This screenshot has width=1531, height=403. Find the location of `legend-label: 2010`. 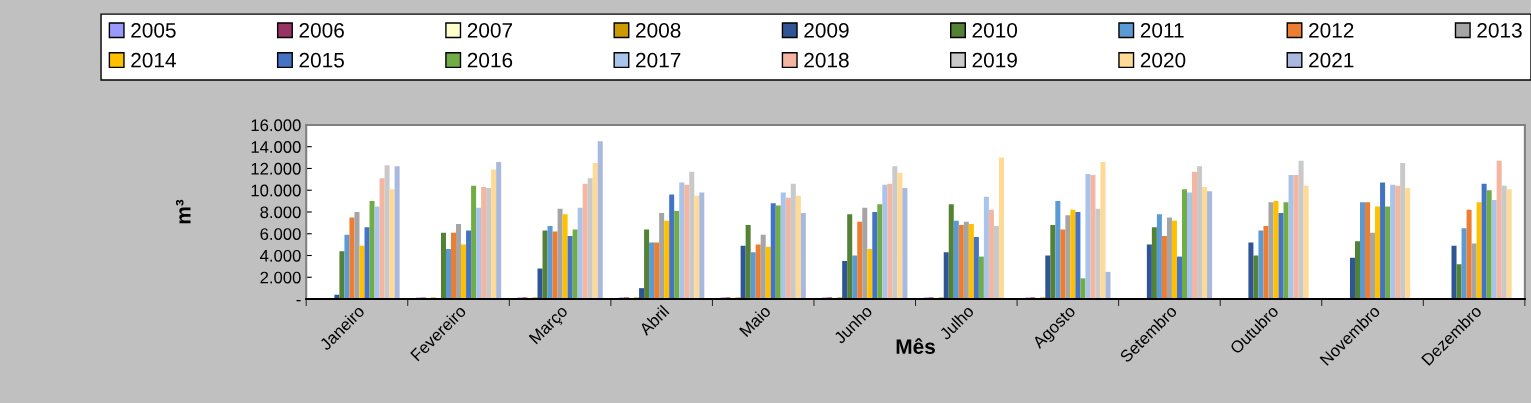

legend-label: 2010 is located at coordinates (995, 30).